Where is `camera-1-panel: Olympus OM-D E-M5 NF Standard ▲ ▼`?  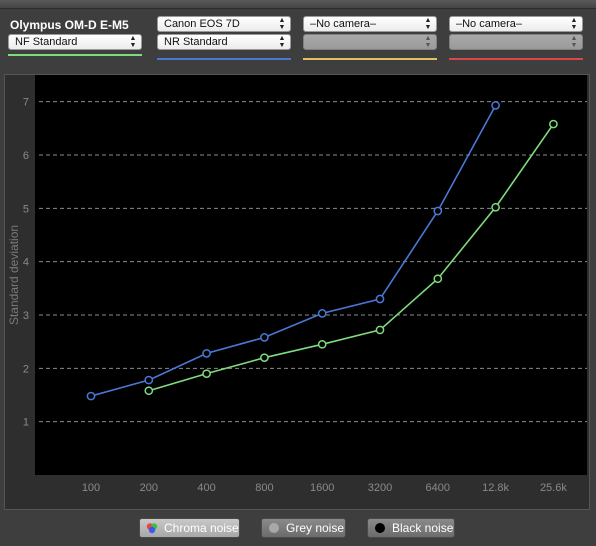
camera-1-panel: Olympus OM-D E-M5 NF Standard ▲ ▼ is located at coordinates (75, 36).